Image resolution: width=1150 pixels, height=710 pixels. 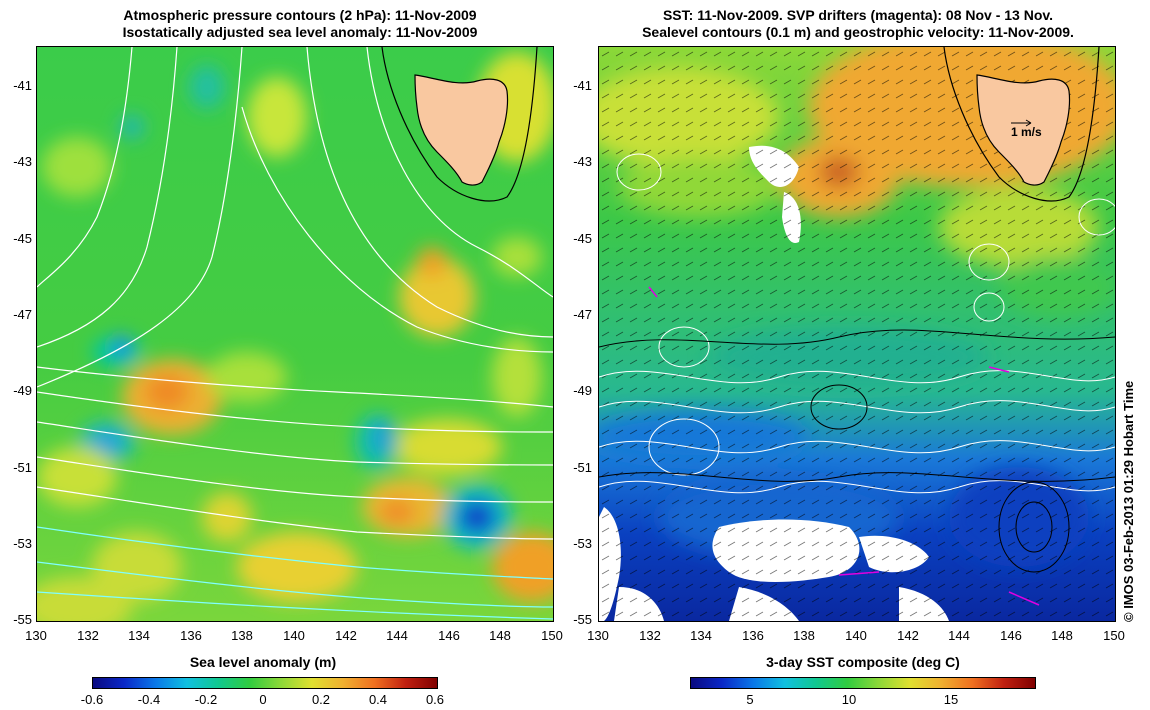 I want to click on velocity-scale-arrow, so click(x=1021, y=123).